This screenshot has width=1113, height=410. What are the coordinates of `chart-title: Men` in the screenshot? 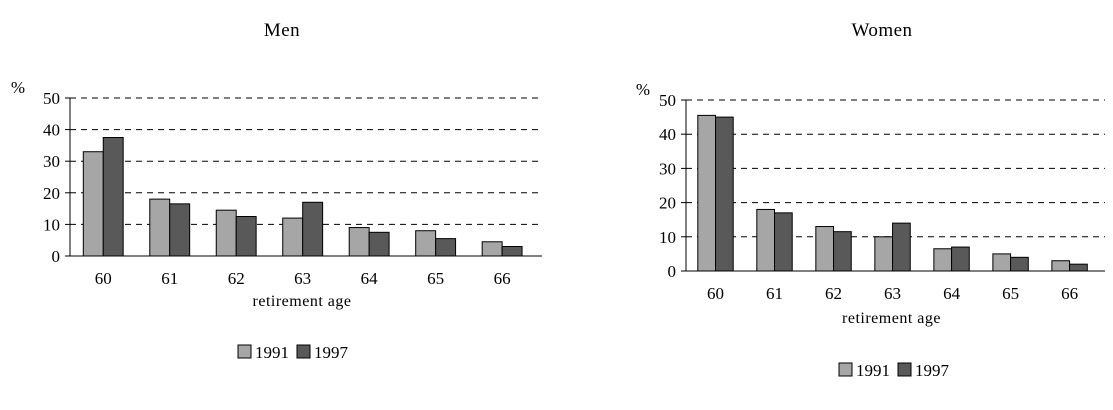 It's located at (282, 30).